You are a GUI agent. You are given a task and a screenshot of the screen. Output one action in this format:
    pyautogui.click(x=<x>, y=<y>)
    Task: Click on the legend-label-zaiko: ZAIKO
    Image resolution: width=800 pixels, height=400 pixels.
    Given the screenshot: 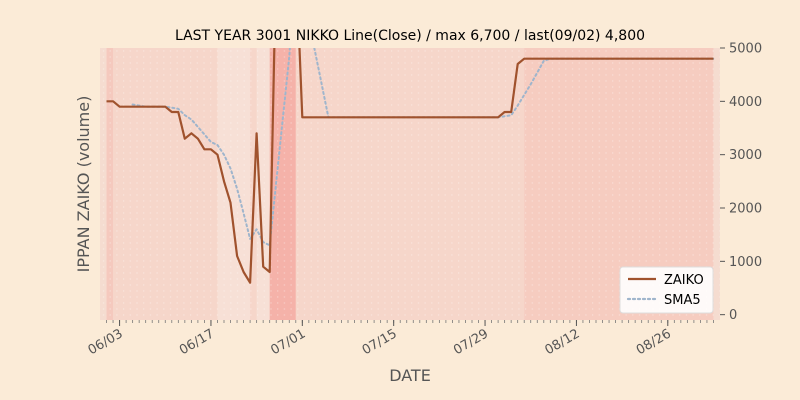 What is the action you would take?
    pyautogui.click(x=684, y=280)
    